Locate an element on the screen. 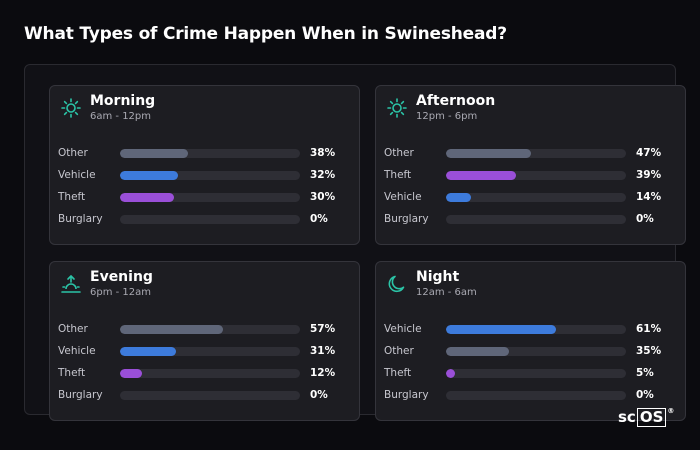 The width and height of the screenshot is (700, 450). sunset-icon is located at coordinates (71, 284).